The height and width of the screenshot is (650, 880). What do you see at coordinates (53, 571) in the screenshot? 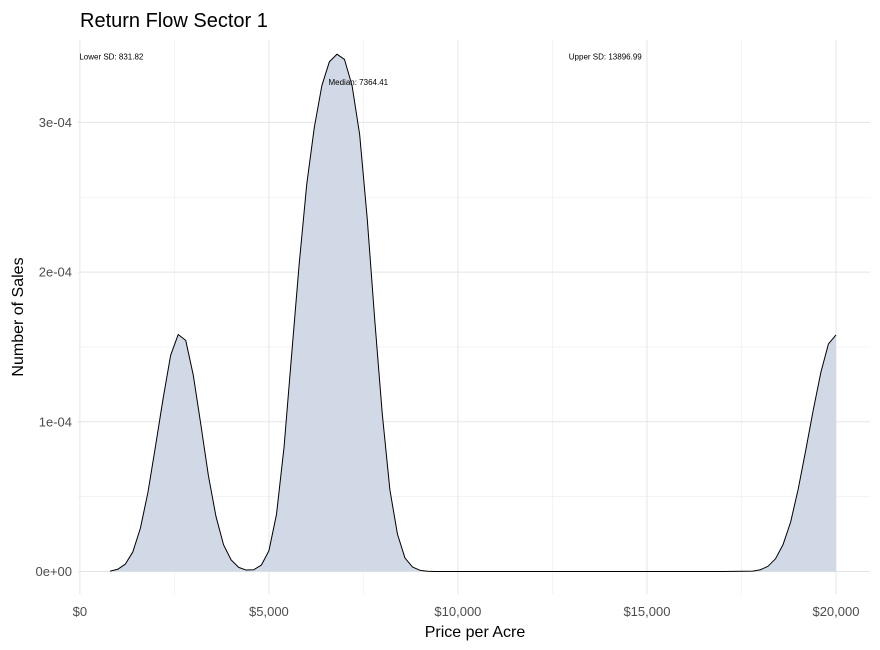
I see `y-tick-label: 0e+00` at bounding box center [53, 571].